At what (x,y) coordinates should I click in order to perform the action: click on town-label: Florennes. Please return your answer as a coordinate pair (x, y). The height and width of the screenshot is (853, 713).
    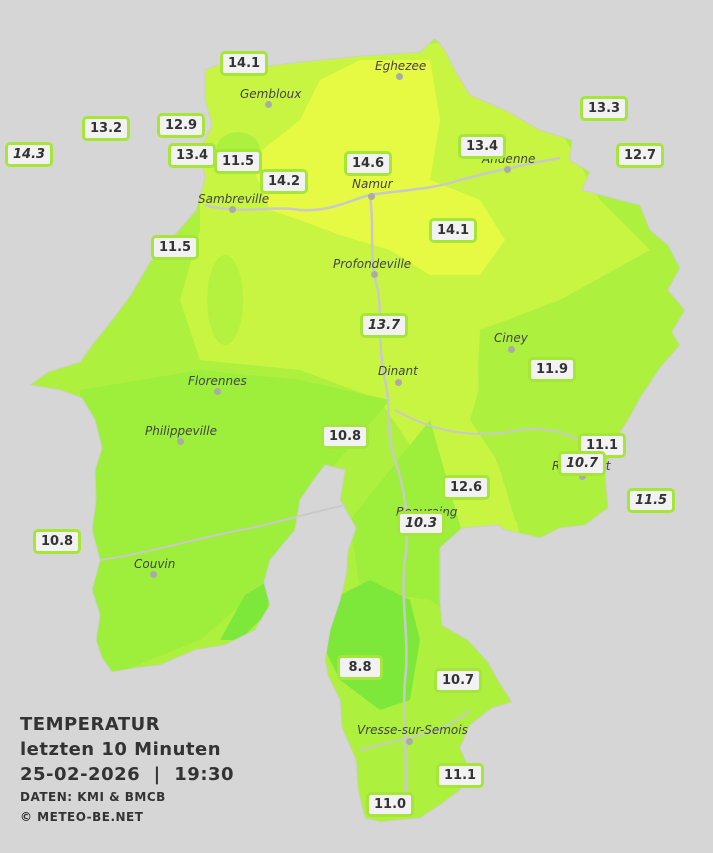
    Looking at the image, I should click on (217, 381).